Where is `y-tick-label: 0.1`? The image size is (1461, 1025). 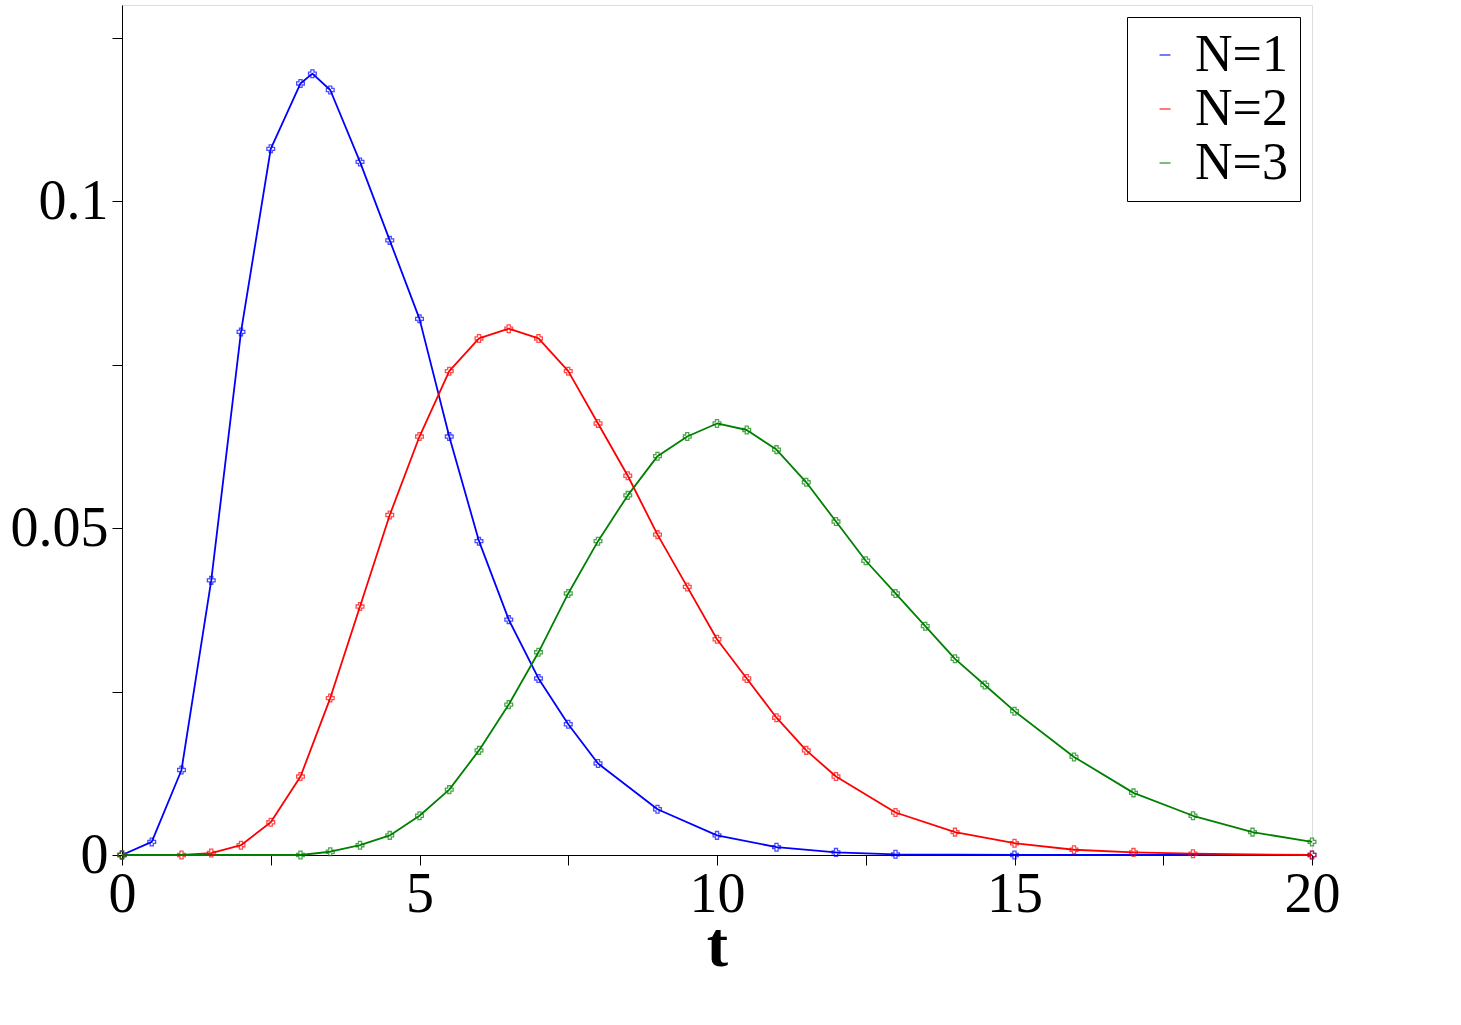 y-tick-label: 0.1 is located at coordinates (73, 199).